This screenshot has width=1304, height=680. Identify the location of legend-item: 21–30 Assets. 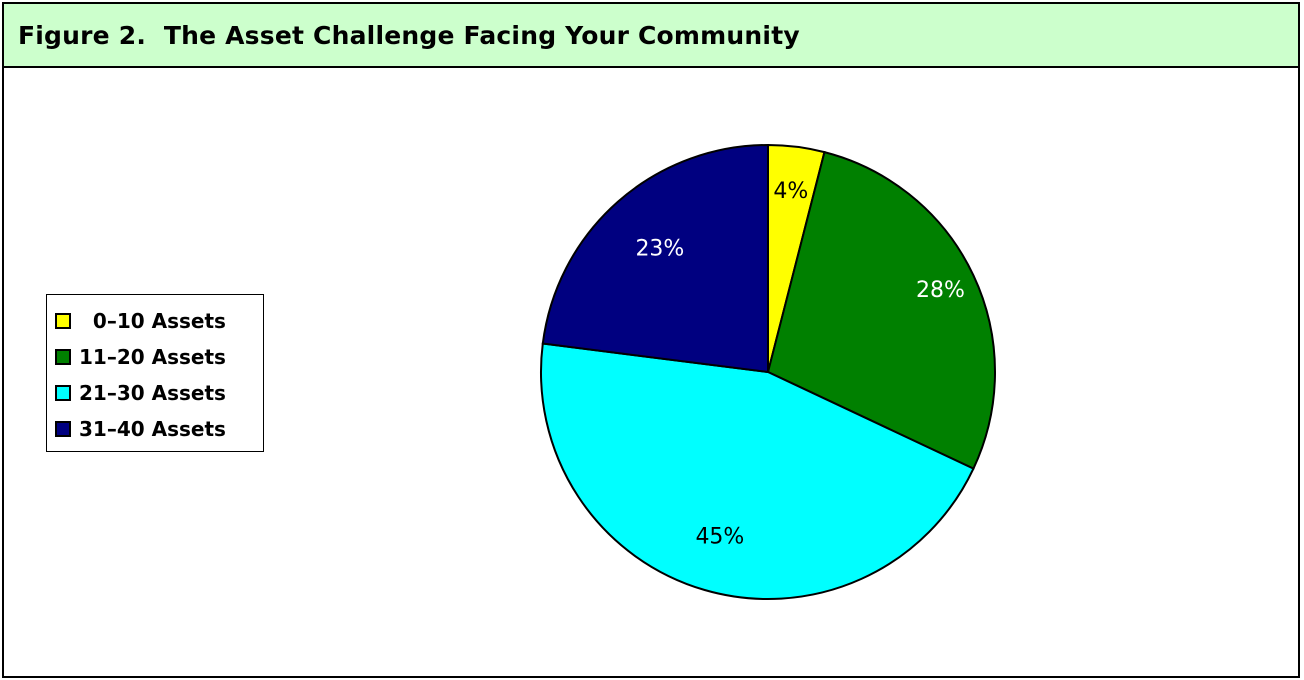
(159, 393).